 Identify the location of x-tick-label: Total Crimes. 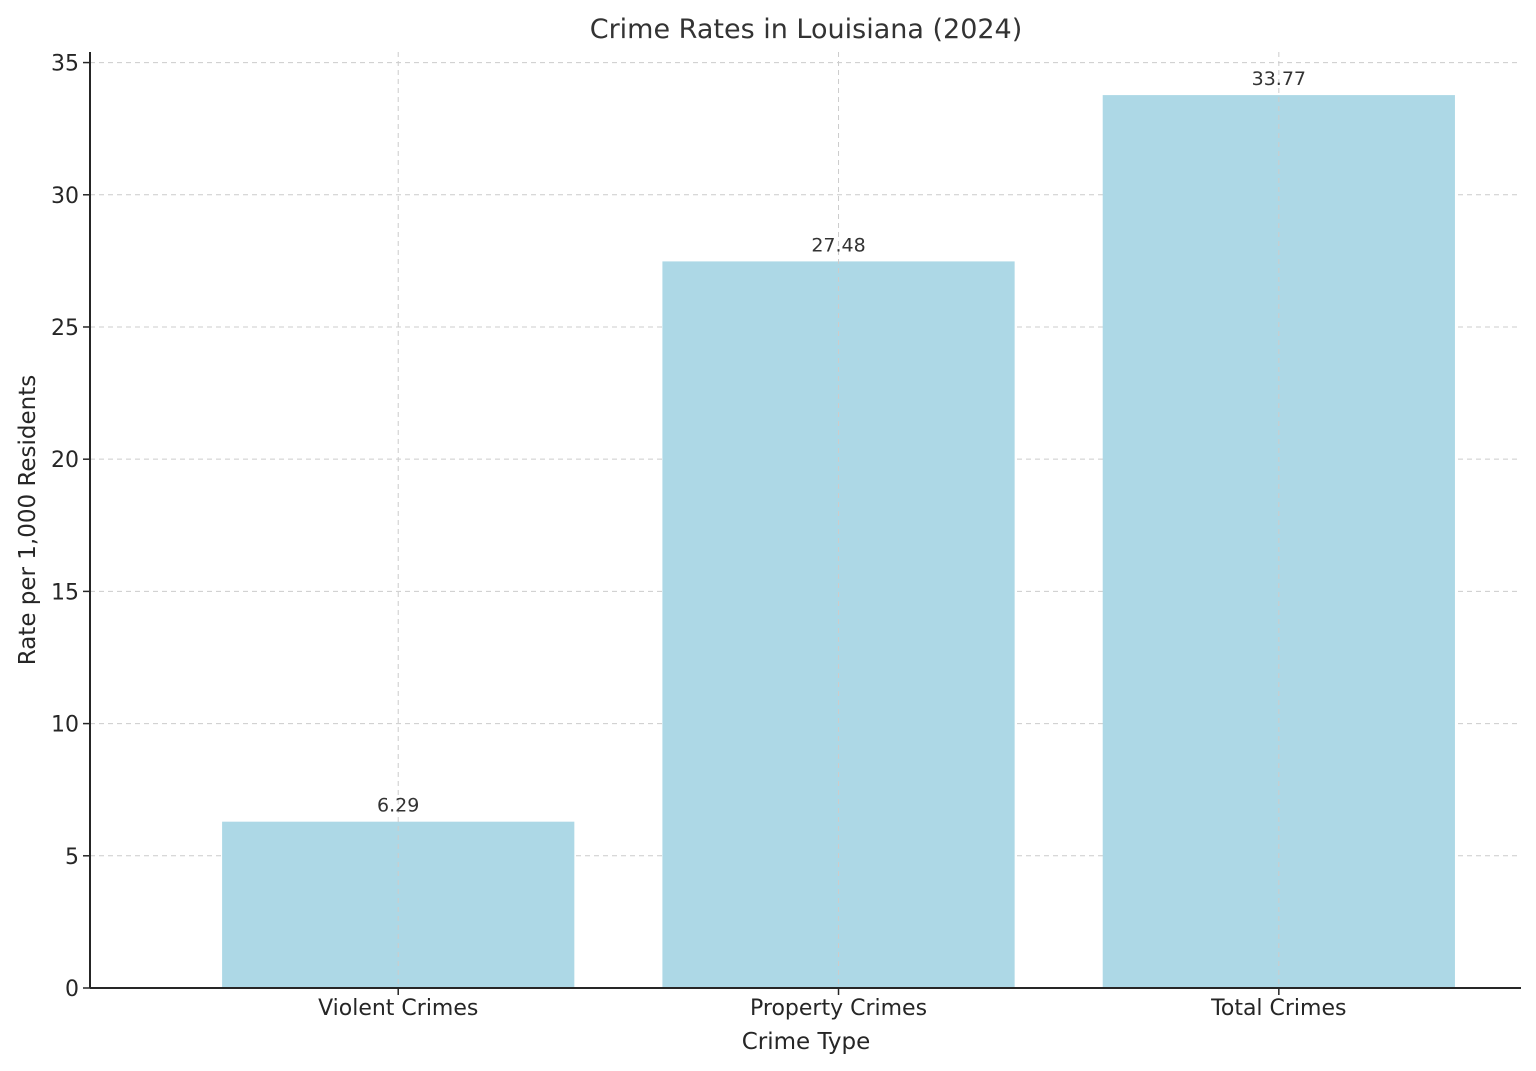
(1278, 1008).